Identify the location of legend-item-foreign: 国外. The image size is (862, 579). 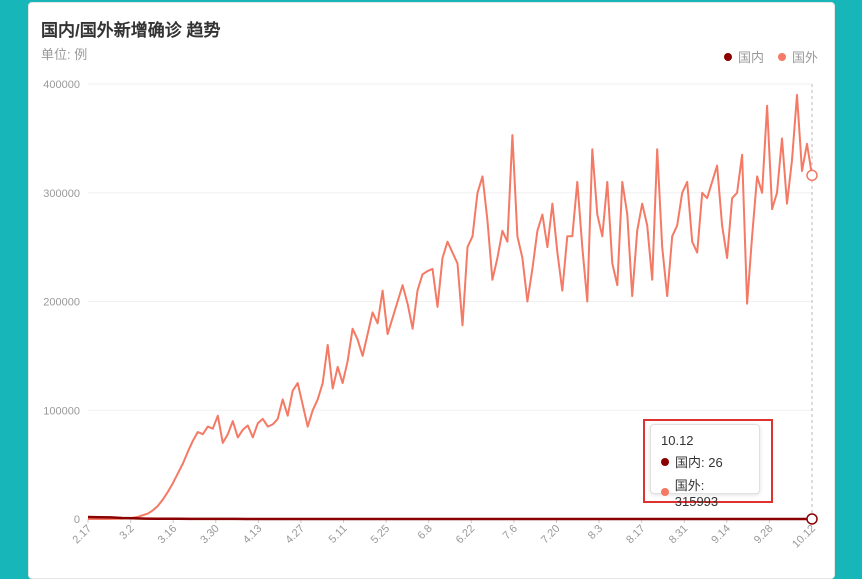
(797, 56).